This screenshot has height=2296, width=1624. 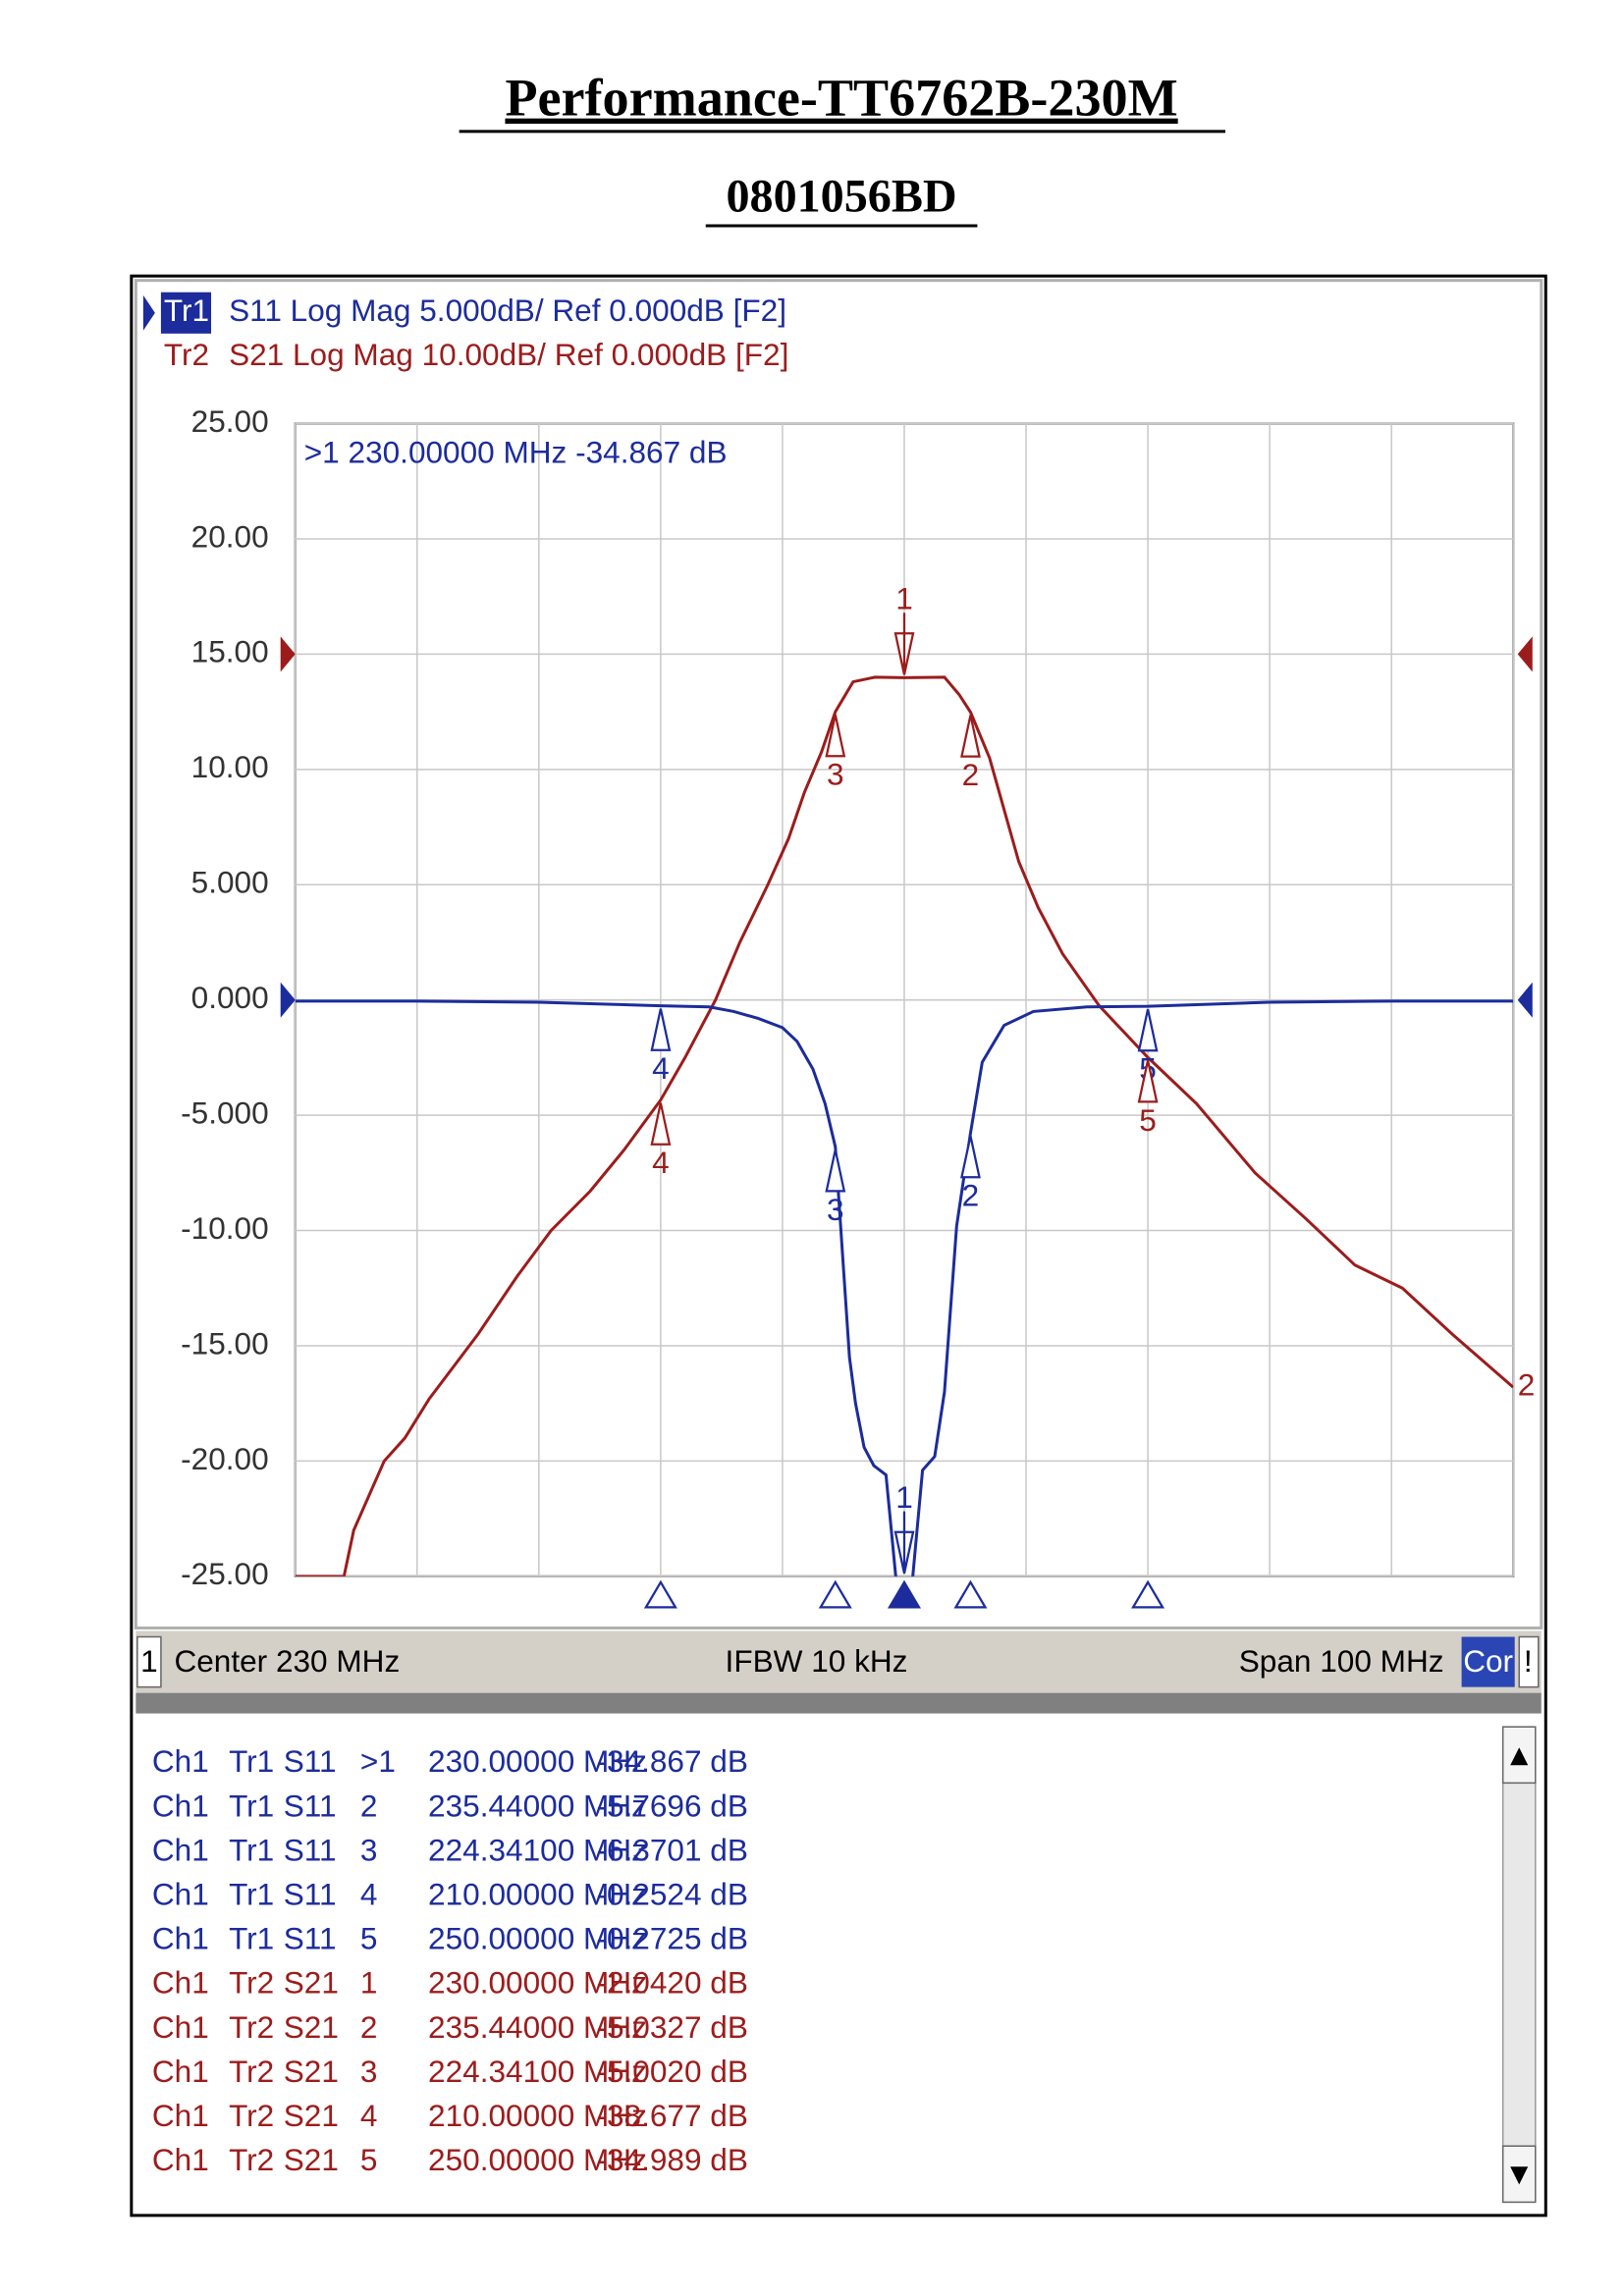 I want to click on correction: Cor, so click(x=1488, y=1661).